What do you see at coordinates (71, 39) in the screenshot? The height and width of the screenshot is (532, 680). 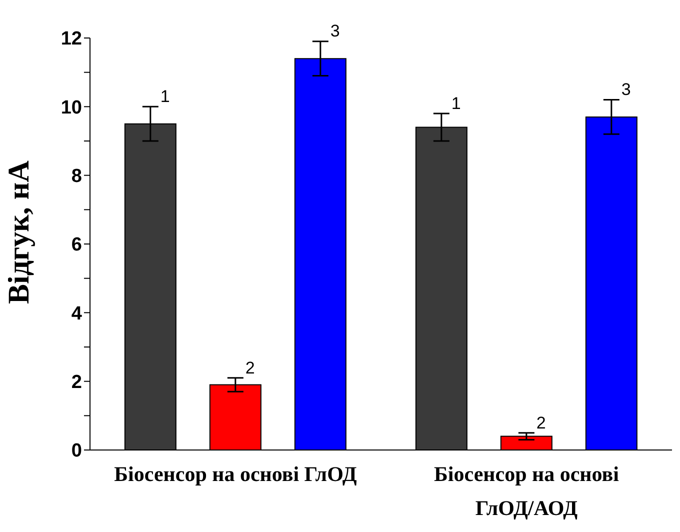 I see `y-tick-label: 12` at bounding box center [71, 39].